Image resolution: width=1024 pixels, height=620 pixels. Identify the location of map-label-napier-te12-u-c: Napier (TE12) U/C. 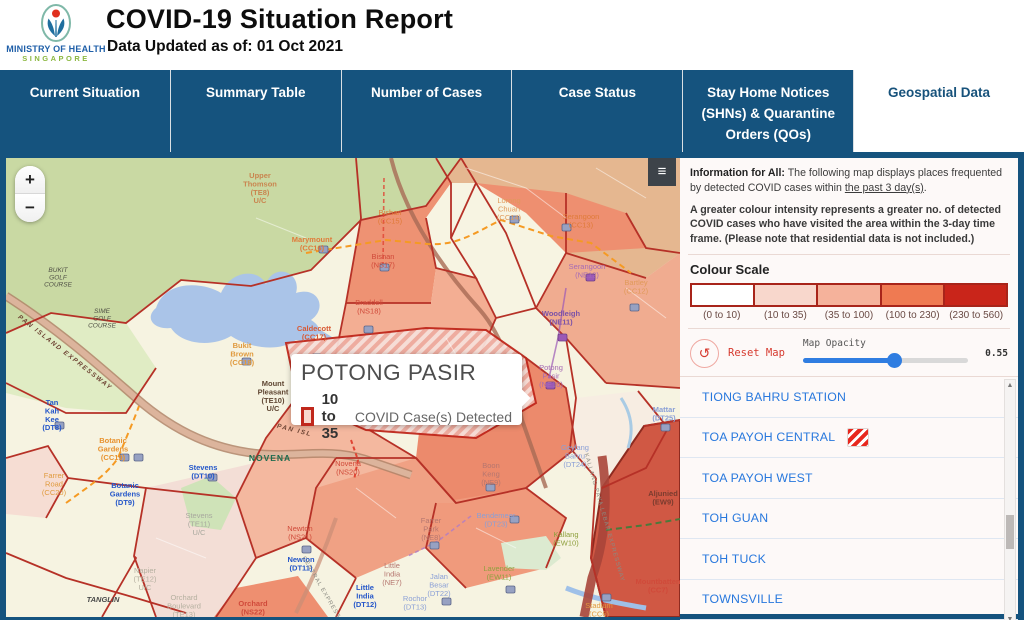
(145, 579).